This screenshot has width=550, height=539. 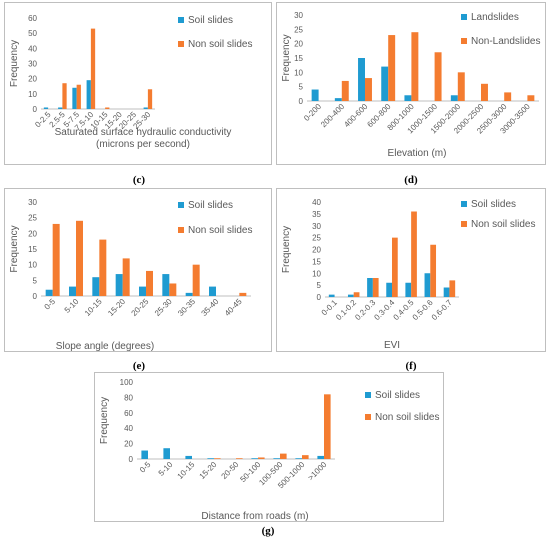 What do you see at coordinates (333, 116) in the screenshot?
I see `x-tick-label: 200-400` at bounding box center [333, 116].